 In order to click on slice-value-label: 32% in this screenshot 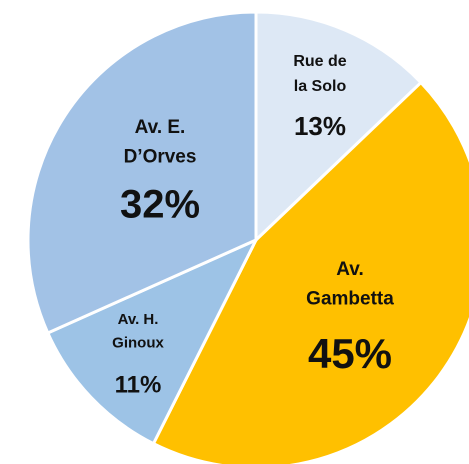, I will do `click(160, 205)`.